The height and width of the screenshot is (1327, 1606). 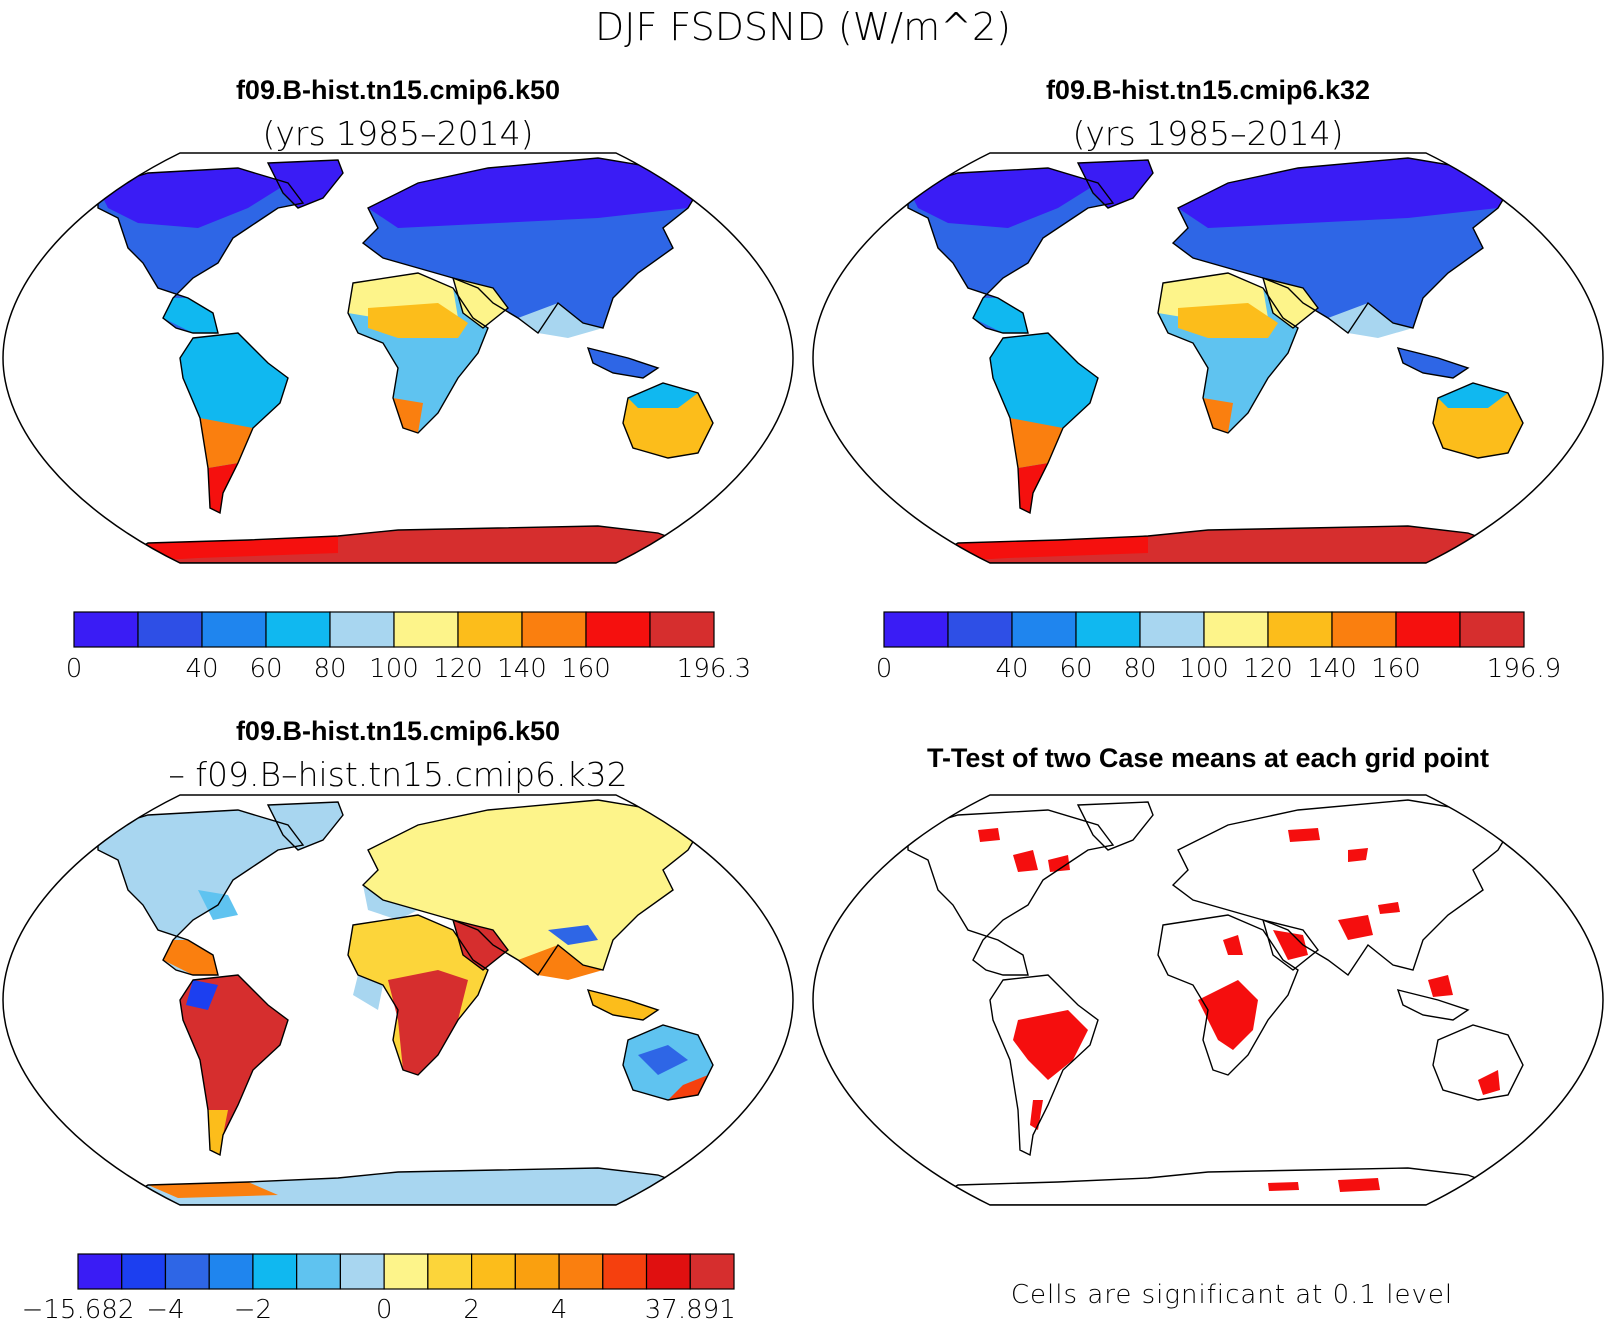 What do you see at coordinates (559, 1310) in the screenshot?
I see `colorbar-tick-label: 4` at bounding box center [559, 1310].